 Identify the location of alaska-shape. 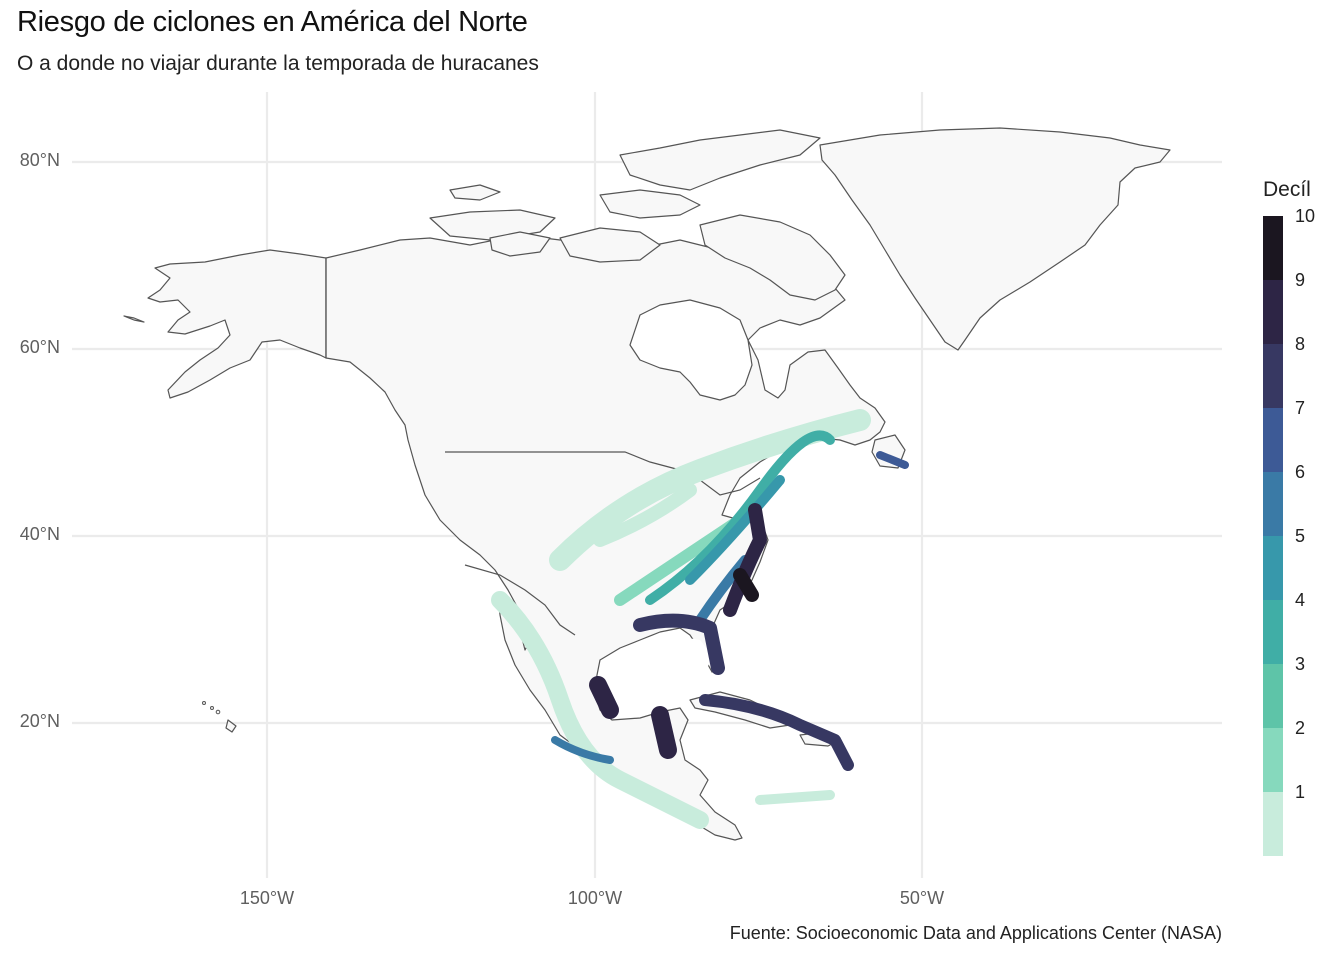
(237, 324).